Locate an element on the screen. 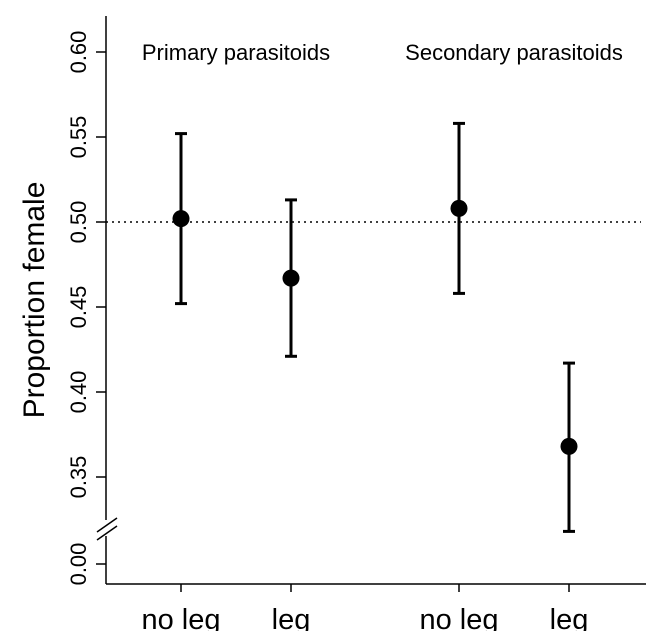  y-tick-label-6: 0.60 is located at coordinates (78, 52).